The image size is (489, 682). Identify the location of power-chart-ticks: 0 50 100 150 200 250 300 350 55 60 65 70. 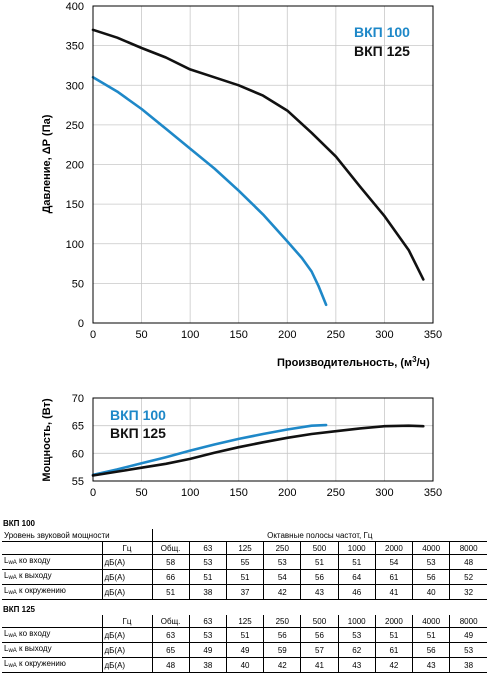
(257, 446).